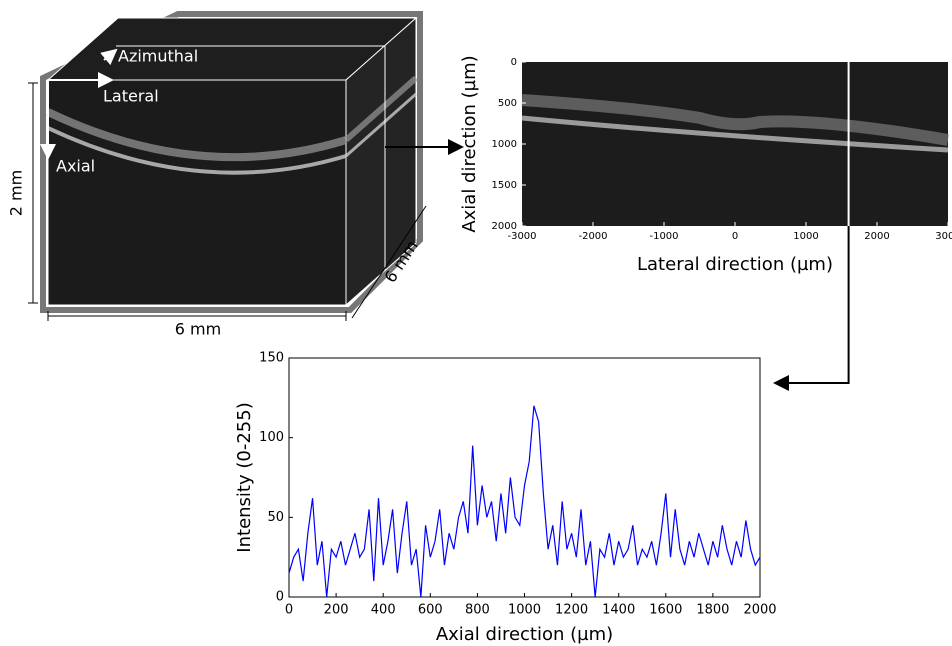 Image resolution: width=952 pixels, height=646 pixels. What do you see at coordinates (524, 634) in the screenshot?
I see `x-axis-label: Axial direction (µm)` at bounding box center [524, 634].